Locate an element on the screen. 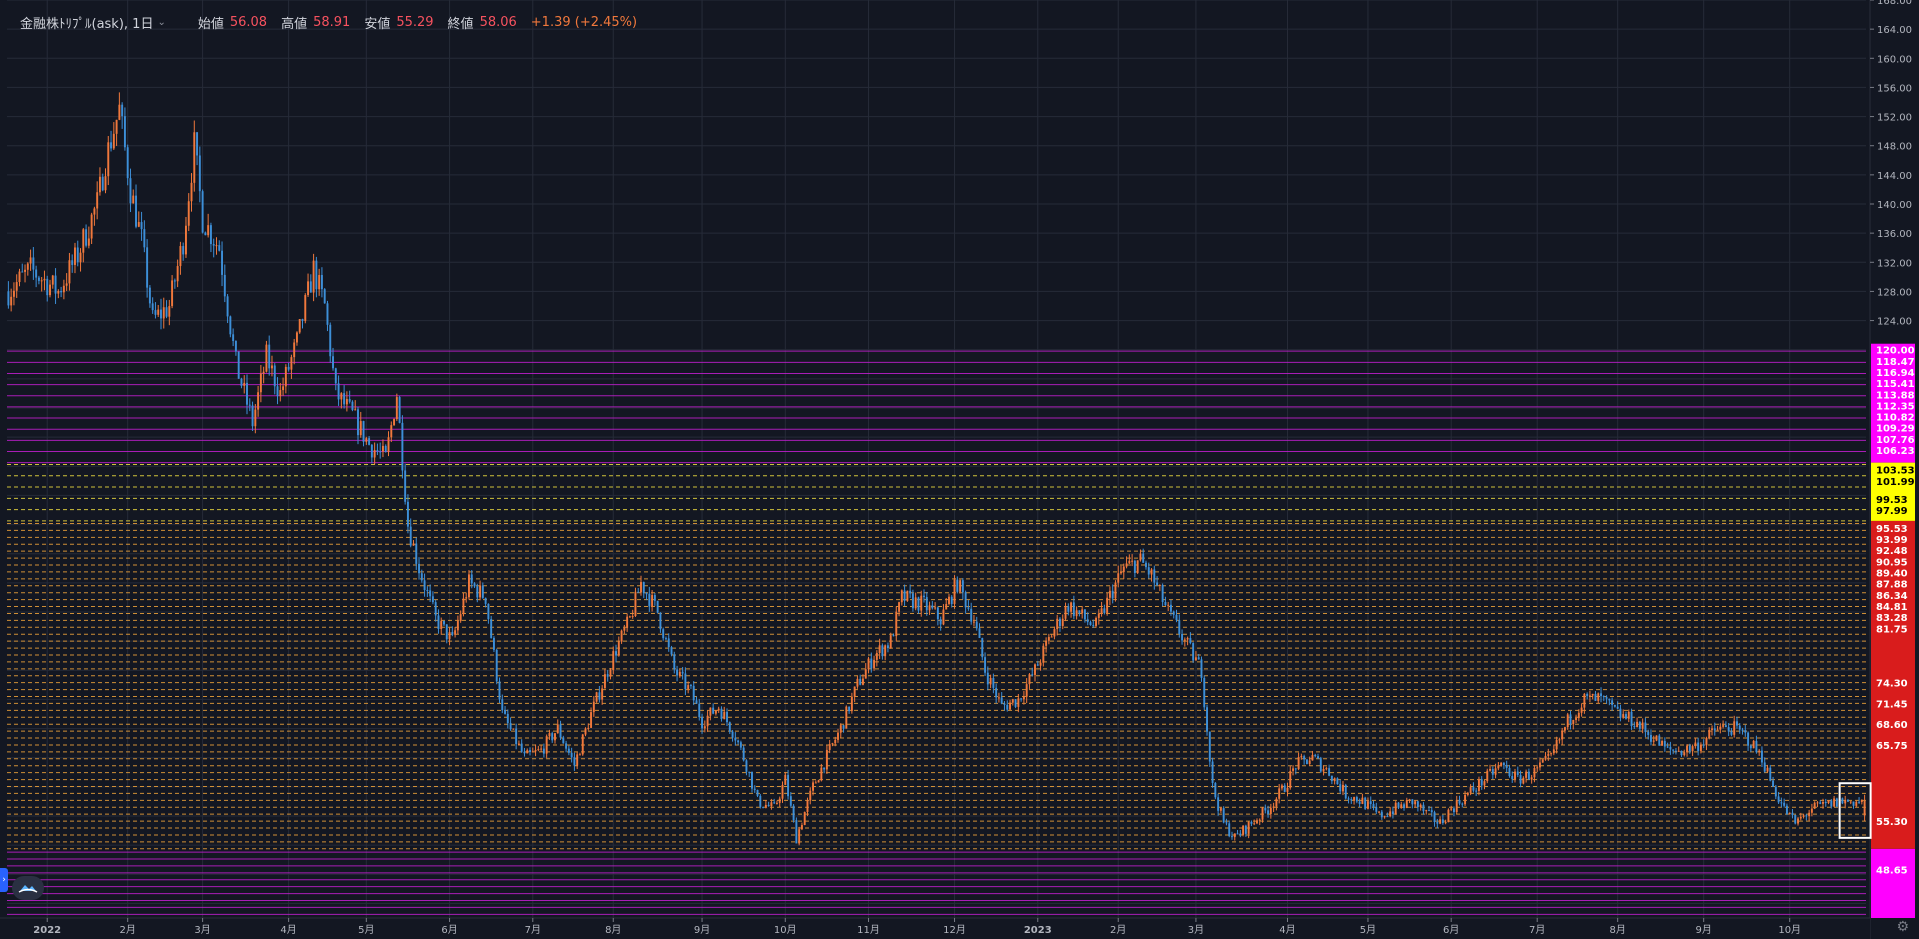 Image resolution: width=1919 pixels, height=939 pixels. x-tick-label: 10月 is located at coordinates (785, 930).